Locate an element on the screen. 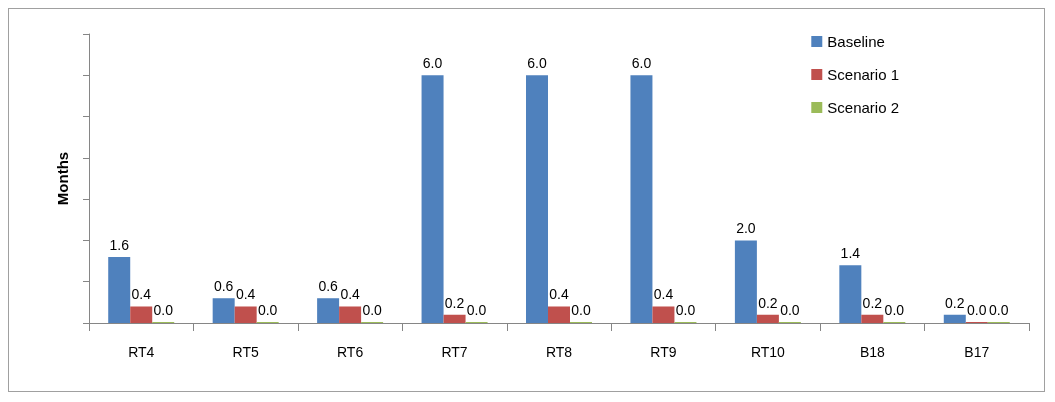  x-tick-label: RT6 is located at coordinates (350, 352).